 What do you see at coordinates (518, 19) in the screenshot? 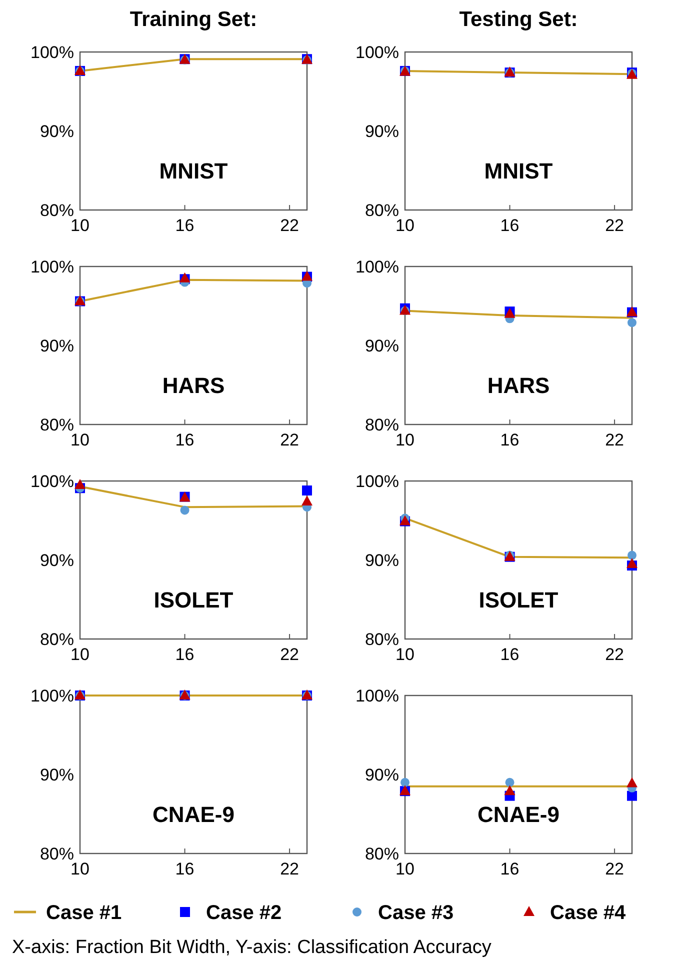
I see `chart-title: Testing Set:` at bounding box center [518, 19].